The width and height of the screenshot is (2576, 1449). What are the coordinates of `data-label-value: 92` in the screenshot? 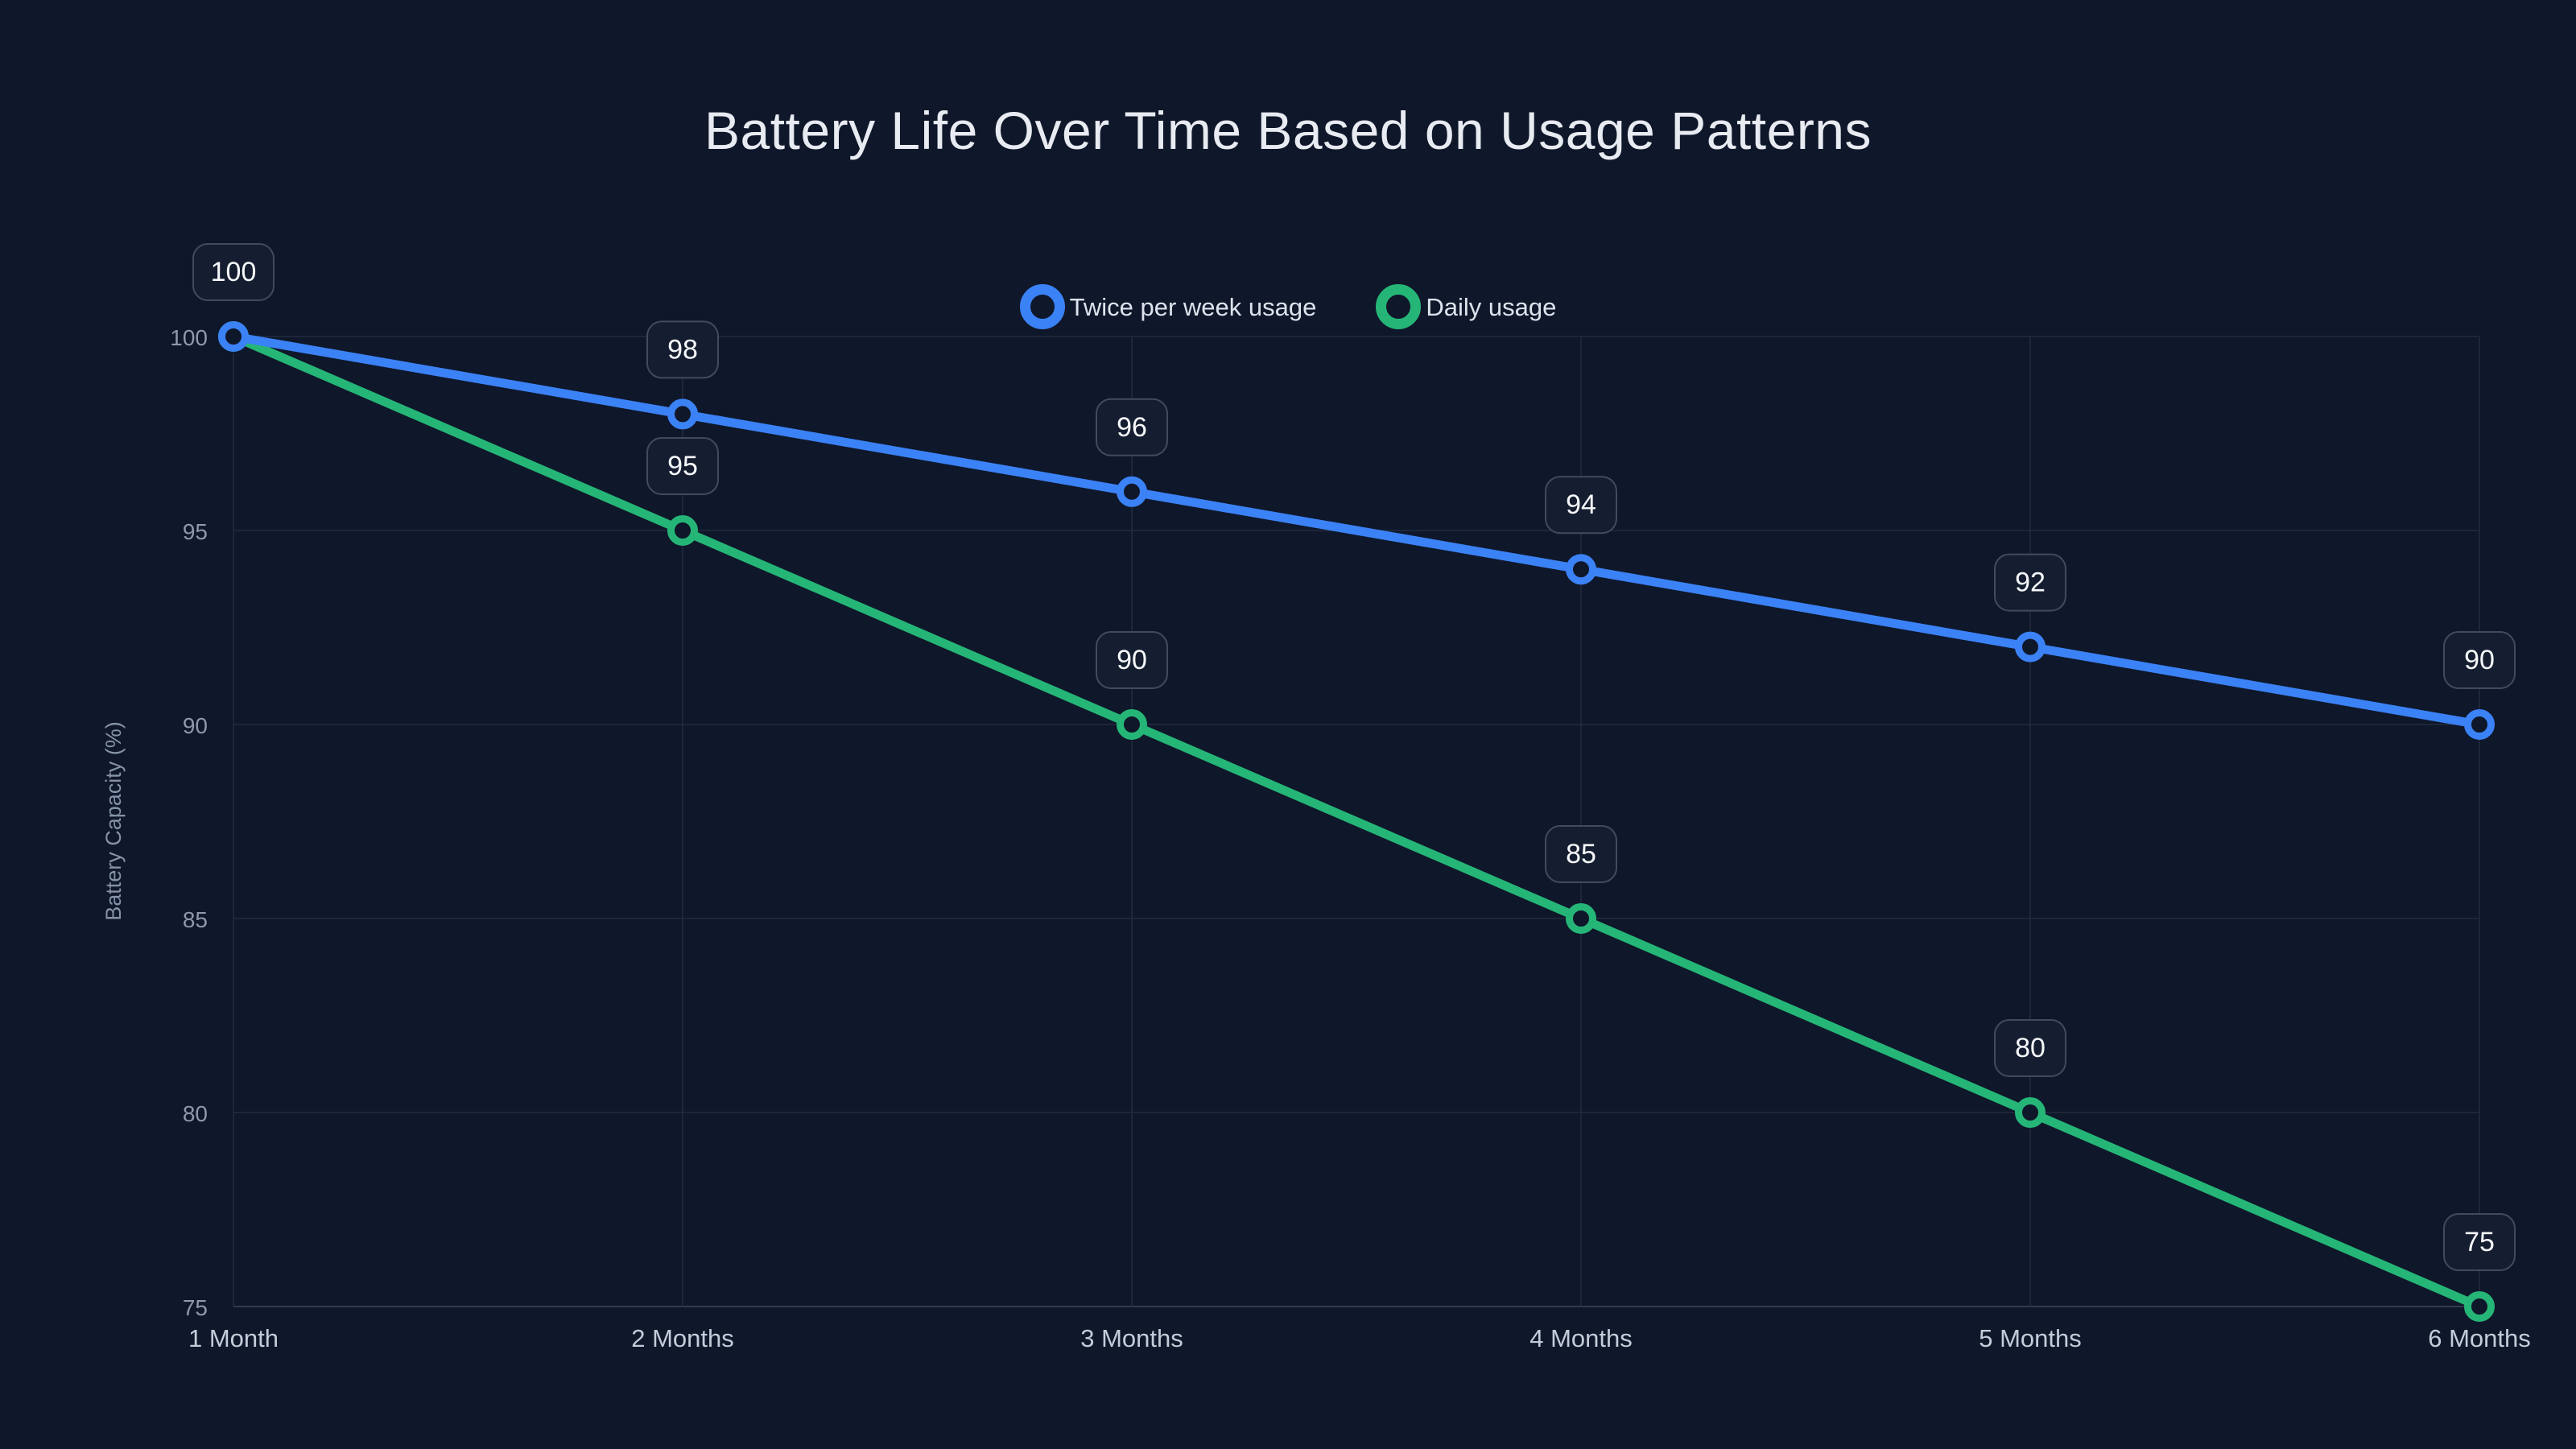 It's located at (2030, 583).